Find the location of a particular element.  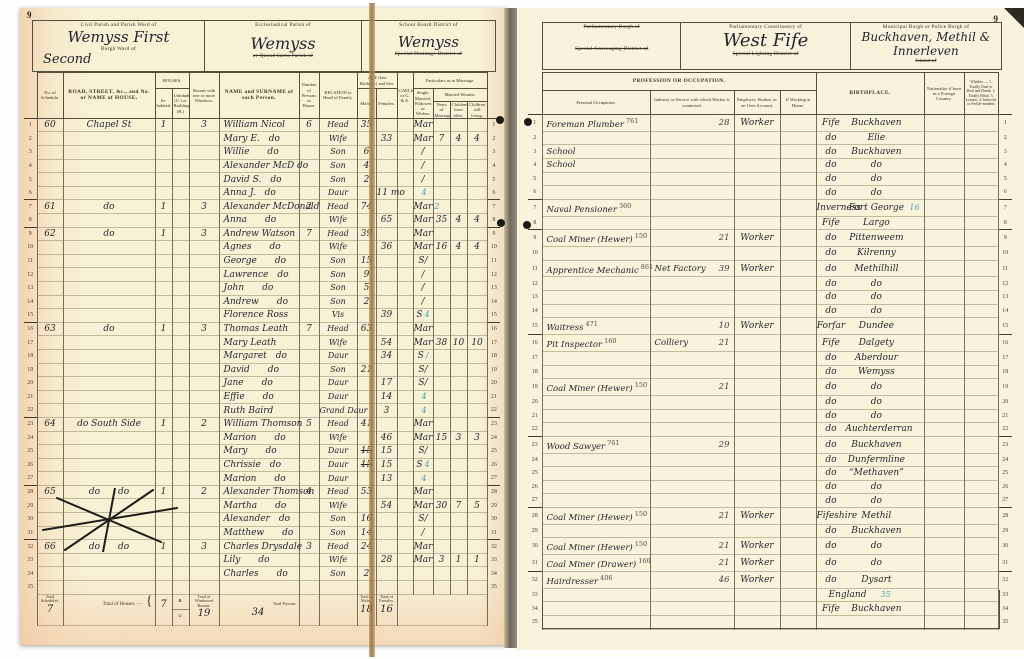

name-cell: Martha do is located at coordinates (259, 506).